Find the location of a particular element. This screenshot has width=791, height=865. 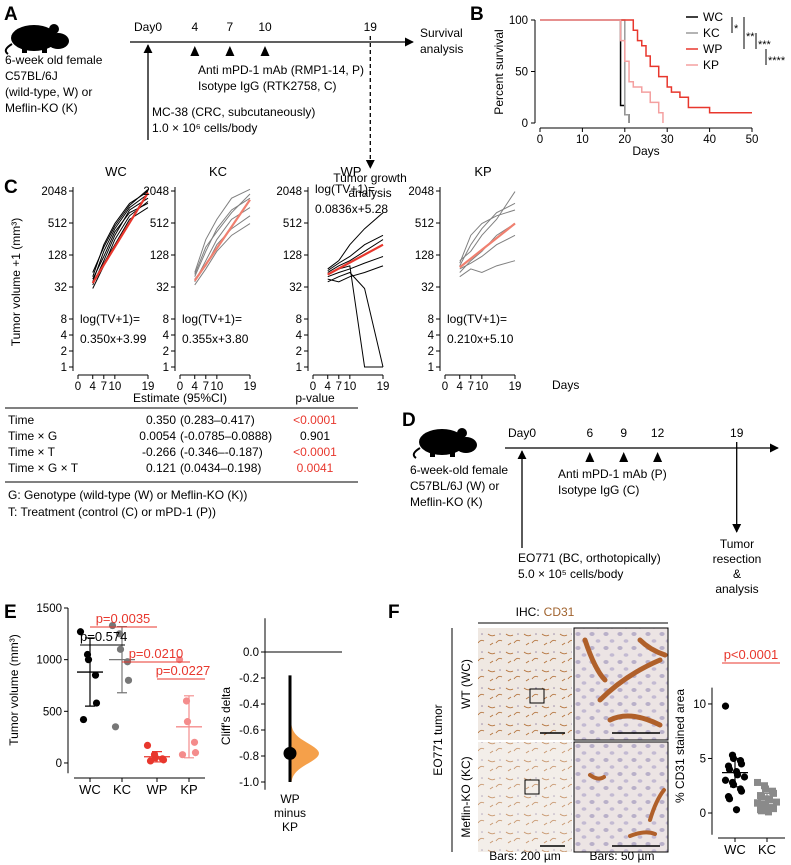

x-tick-label: 30 is located at coordinates (667, 140).